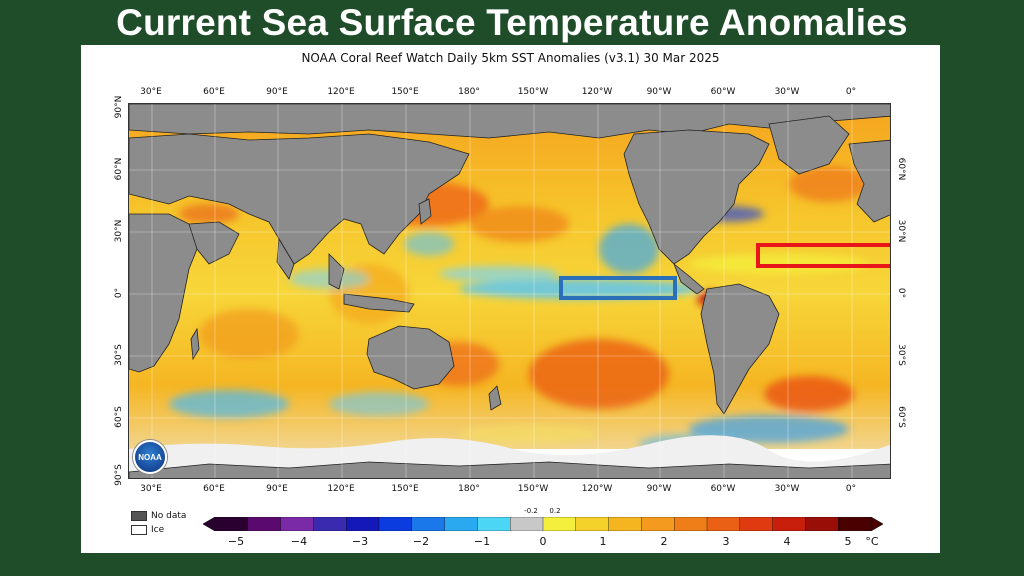 Image resolution: width=1024 pixels, height=576 pixels. I want to click on lon-tick-top: 150°E, so click(405, 92).